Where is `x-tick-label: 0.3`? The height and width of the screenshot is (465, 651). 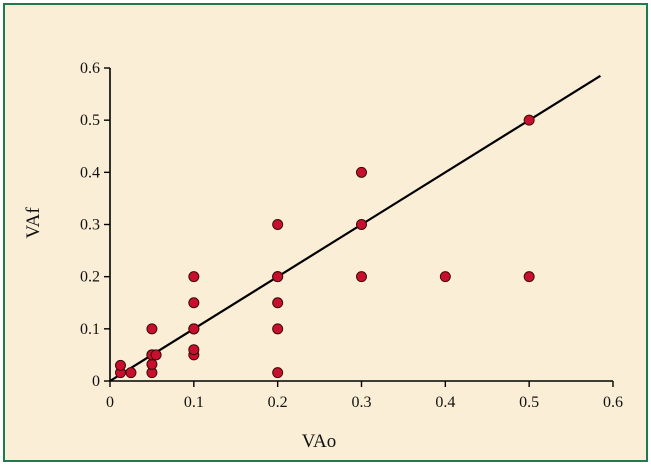
x-tick-label: 0.3 is located at coordinates (362, 402).